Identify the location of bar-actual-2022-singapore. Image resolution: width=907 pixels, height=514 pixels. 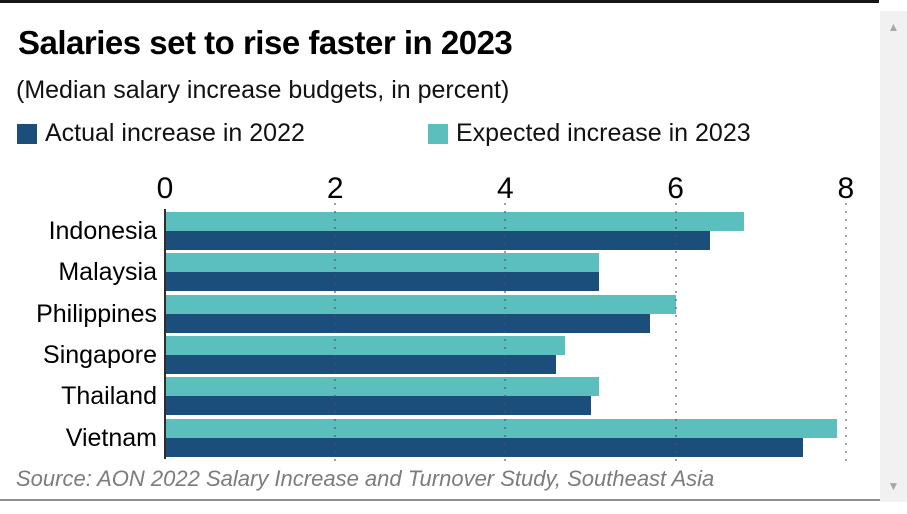
(361, 364).